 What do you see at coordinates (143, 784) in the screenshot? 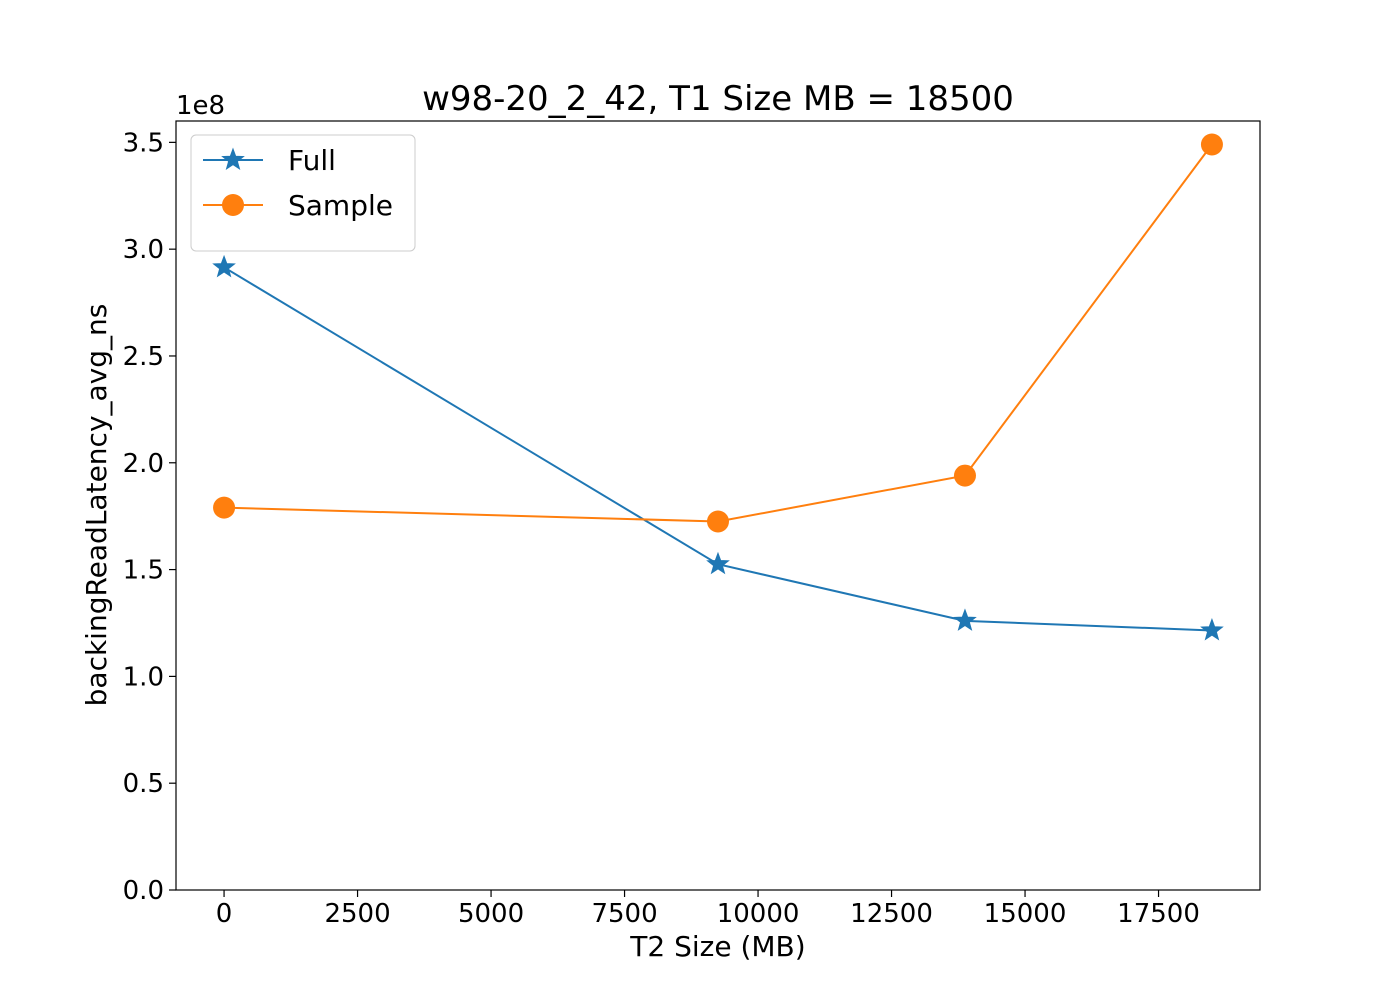
I see `y-tick-label: 0.5` at bounding box center [143, 784].